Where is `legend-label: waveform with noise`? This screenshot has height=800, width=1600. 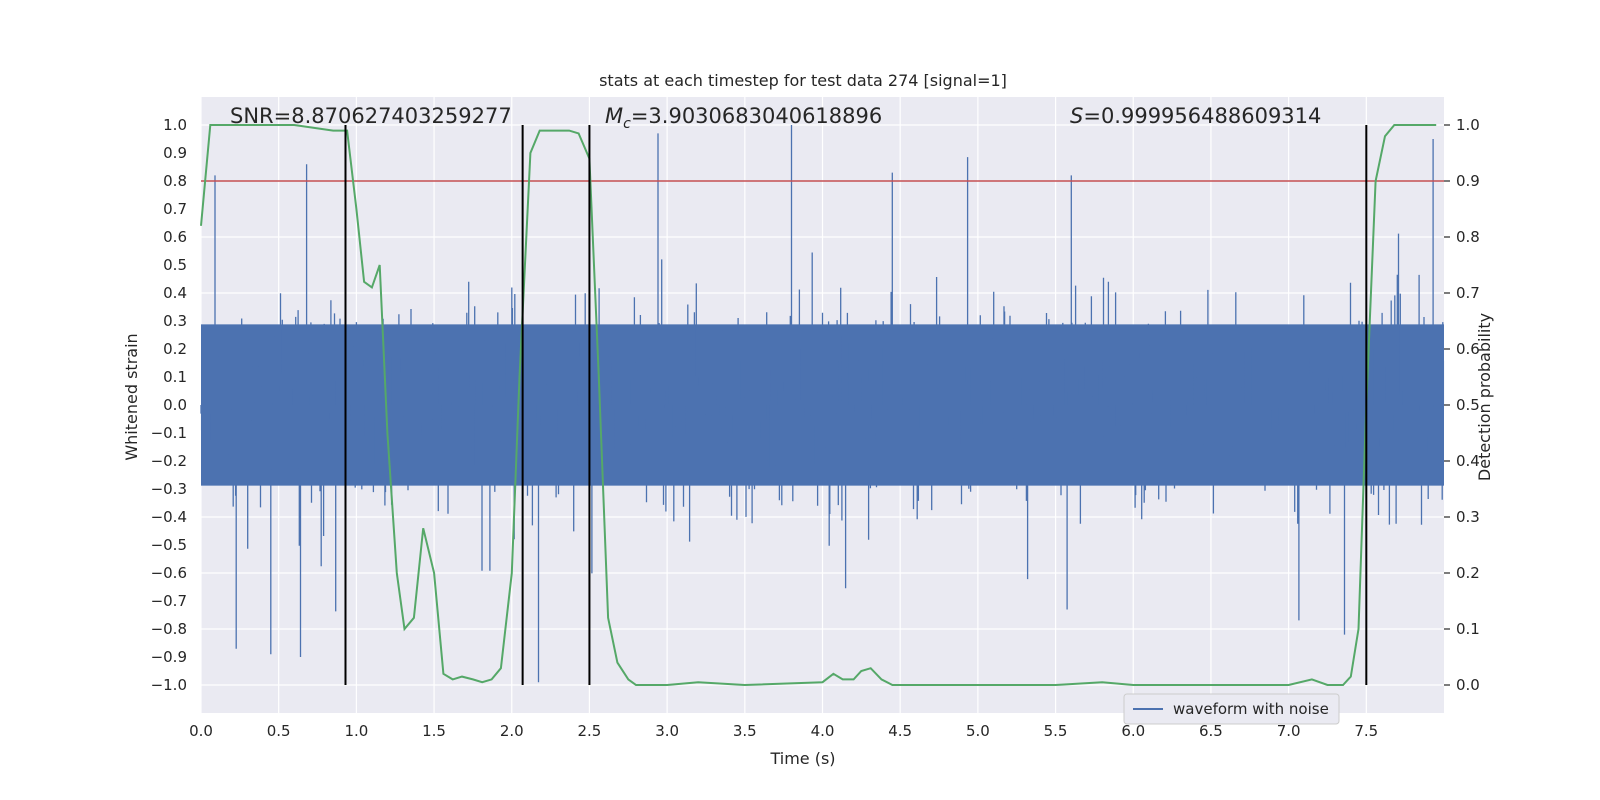
legend-label: waveform with noise is located at coordinates (1251, 709).